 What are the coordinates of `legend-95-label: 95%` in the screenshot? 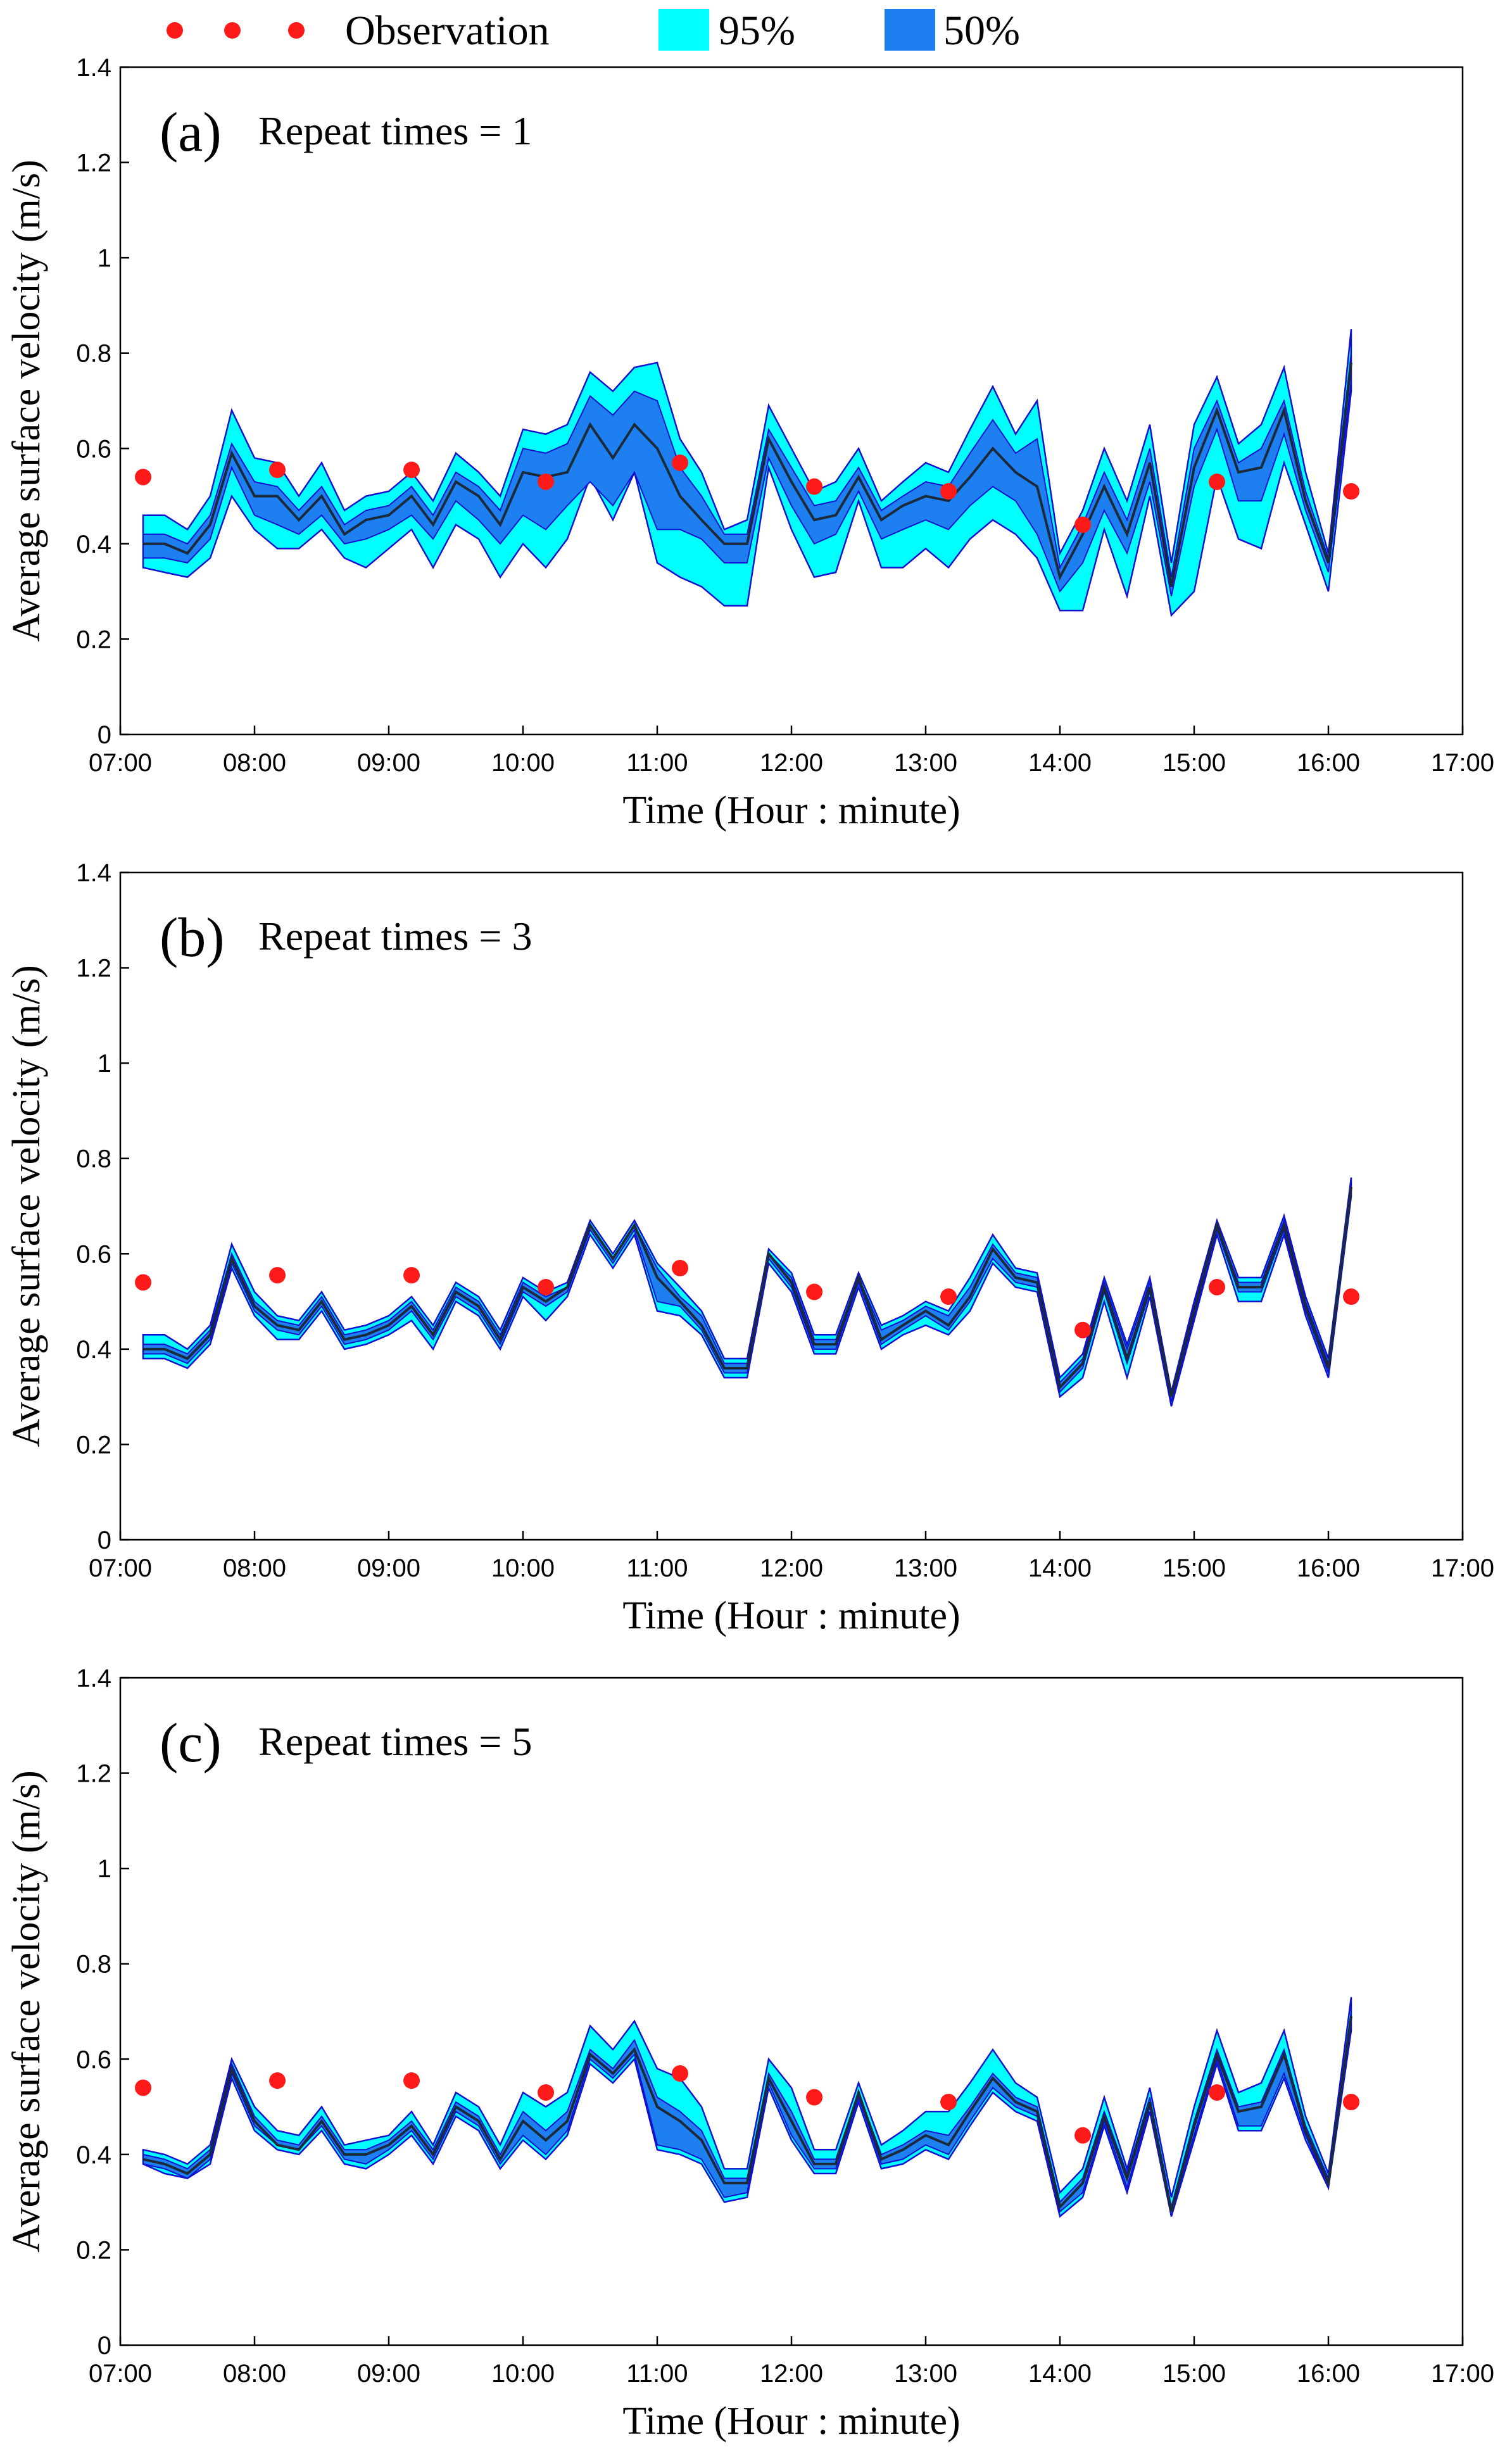 It's located at (757, 31).